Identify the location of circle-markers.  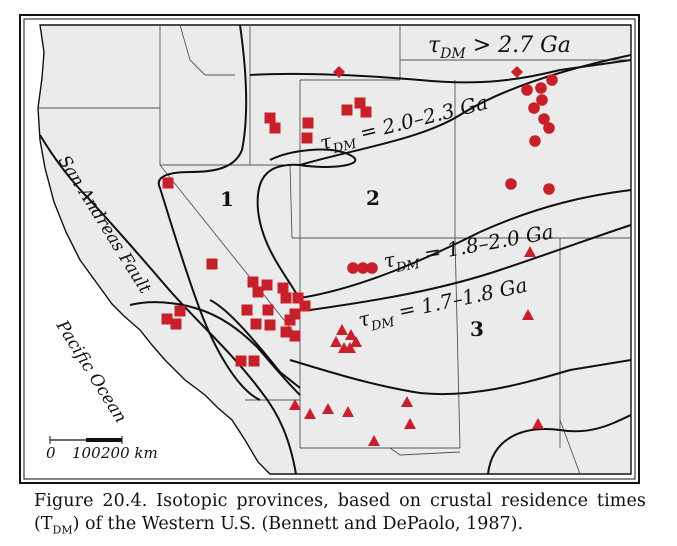
(452, 174).